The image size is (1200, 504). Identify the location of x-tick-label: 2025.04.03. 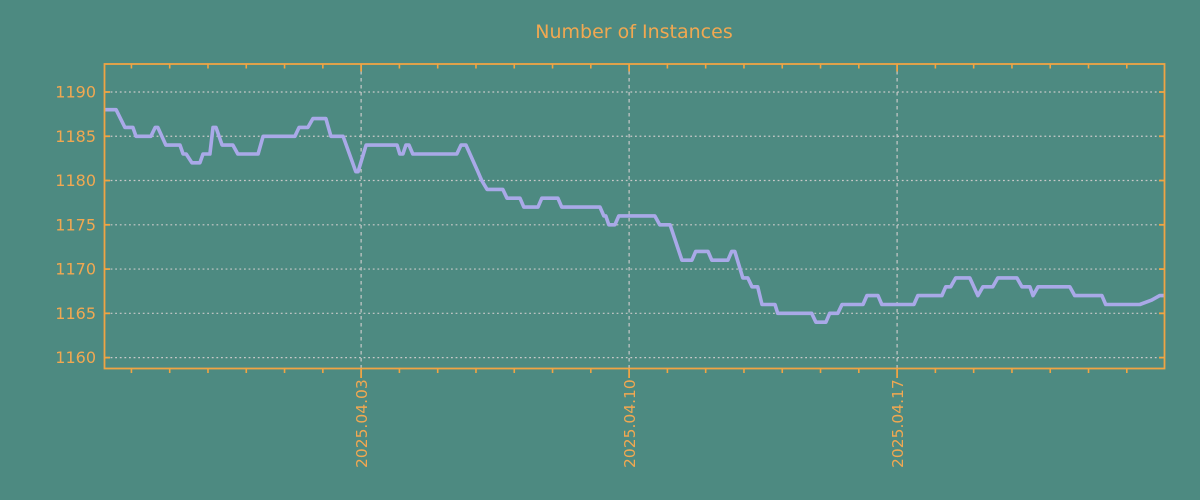
(362, 423).